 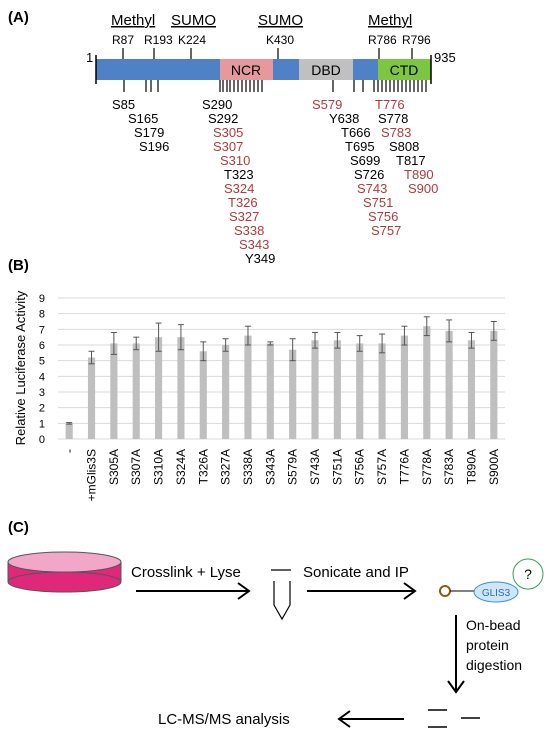 I want to click on top-site-k430: K430, so click(x=280, y=40).